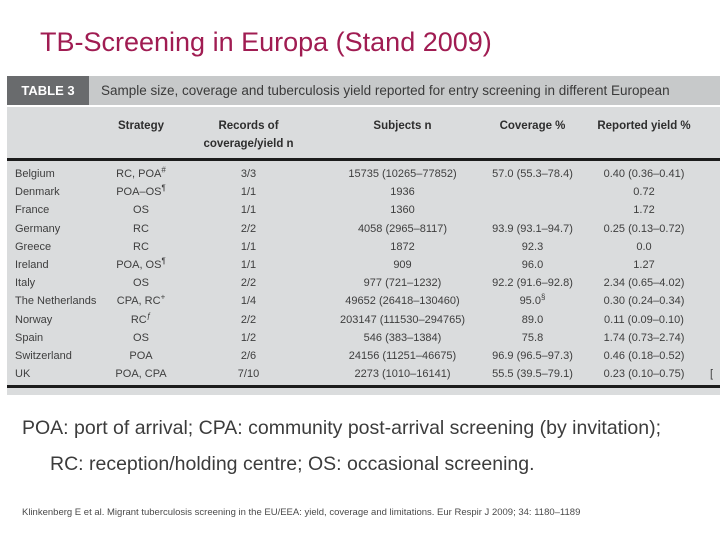 The width and height of the screenshot is (720, 540). Describe the element at coordinates (56, 301) in the screenshot. I see `country-cell: The Netherlands` at that location.